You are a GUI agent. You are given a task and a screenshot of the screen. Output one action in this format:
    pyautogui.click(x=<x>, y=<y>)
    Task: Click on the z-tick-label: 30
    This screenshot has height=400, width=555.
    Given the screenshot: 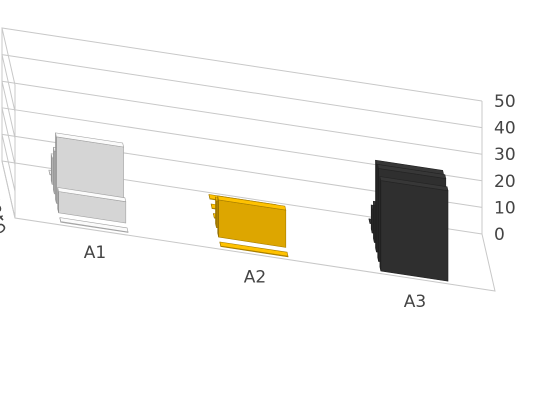 What is the action you would take?
    pyautogui.click(x=505, y=155)
    